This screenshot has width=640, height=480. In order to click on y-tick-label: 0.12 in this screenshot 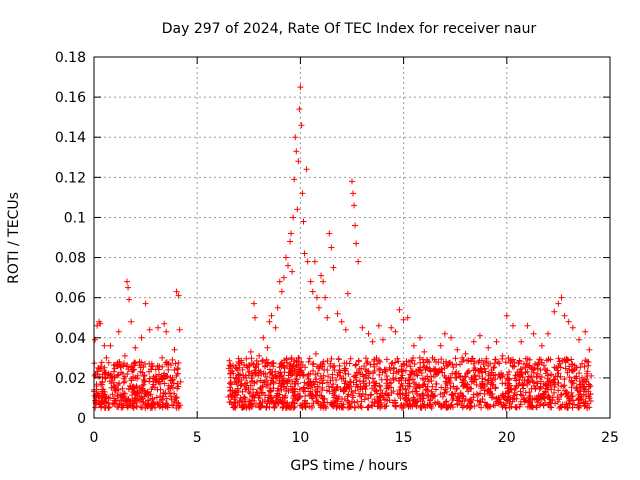, I will do `click(70, 178)`.